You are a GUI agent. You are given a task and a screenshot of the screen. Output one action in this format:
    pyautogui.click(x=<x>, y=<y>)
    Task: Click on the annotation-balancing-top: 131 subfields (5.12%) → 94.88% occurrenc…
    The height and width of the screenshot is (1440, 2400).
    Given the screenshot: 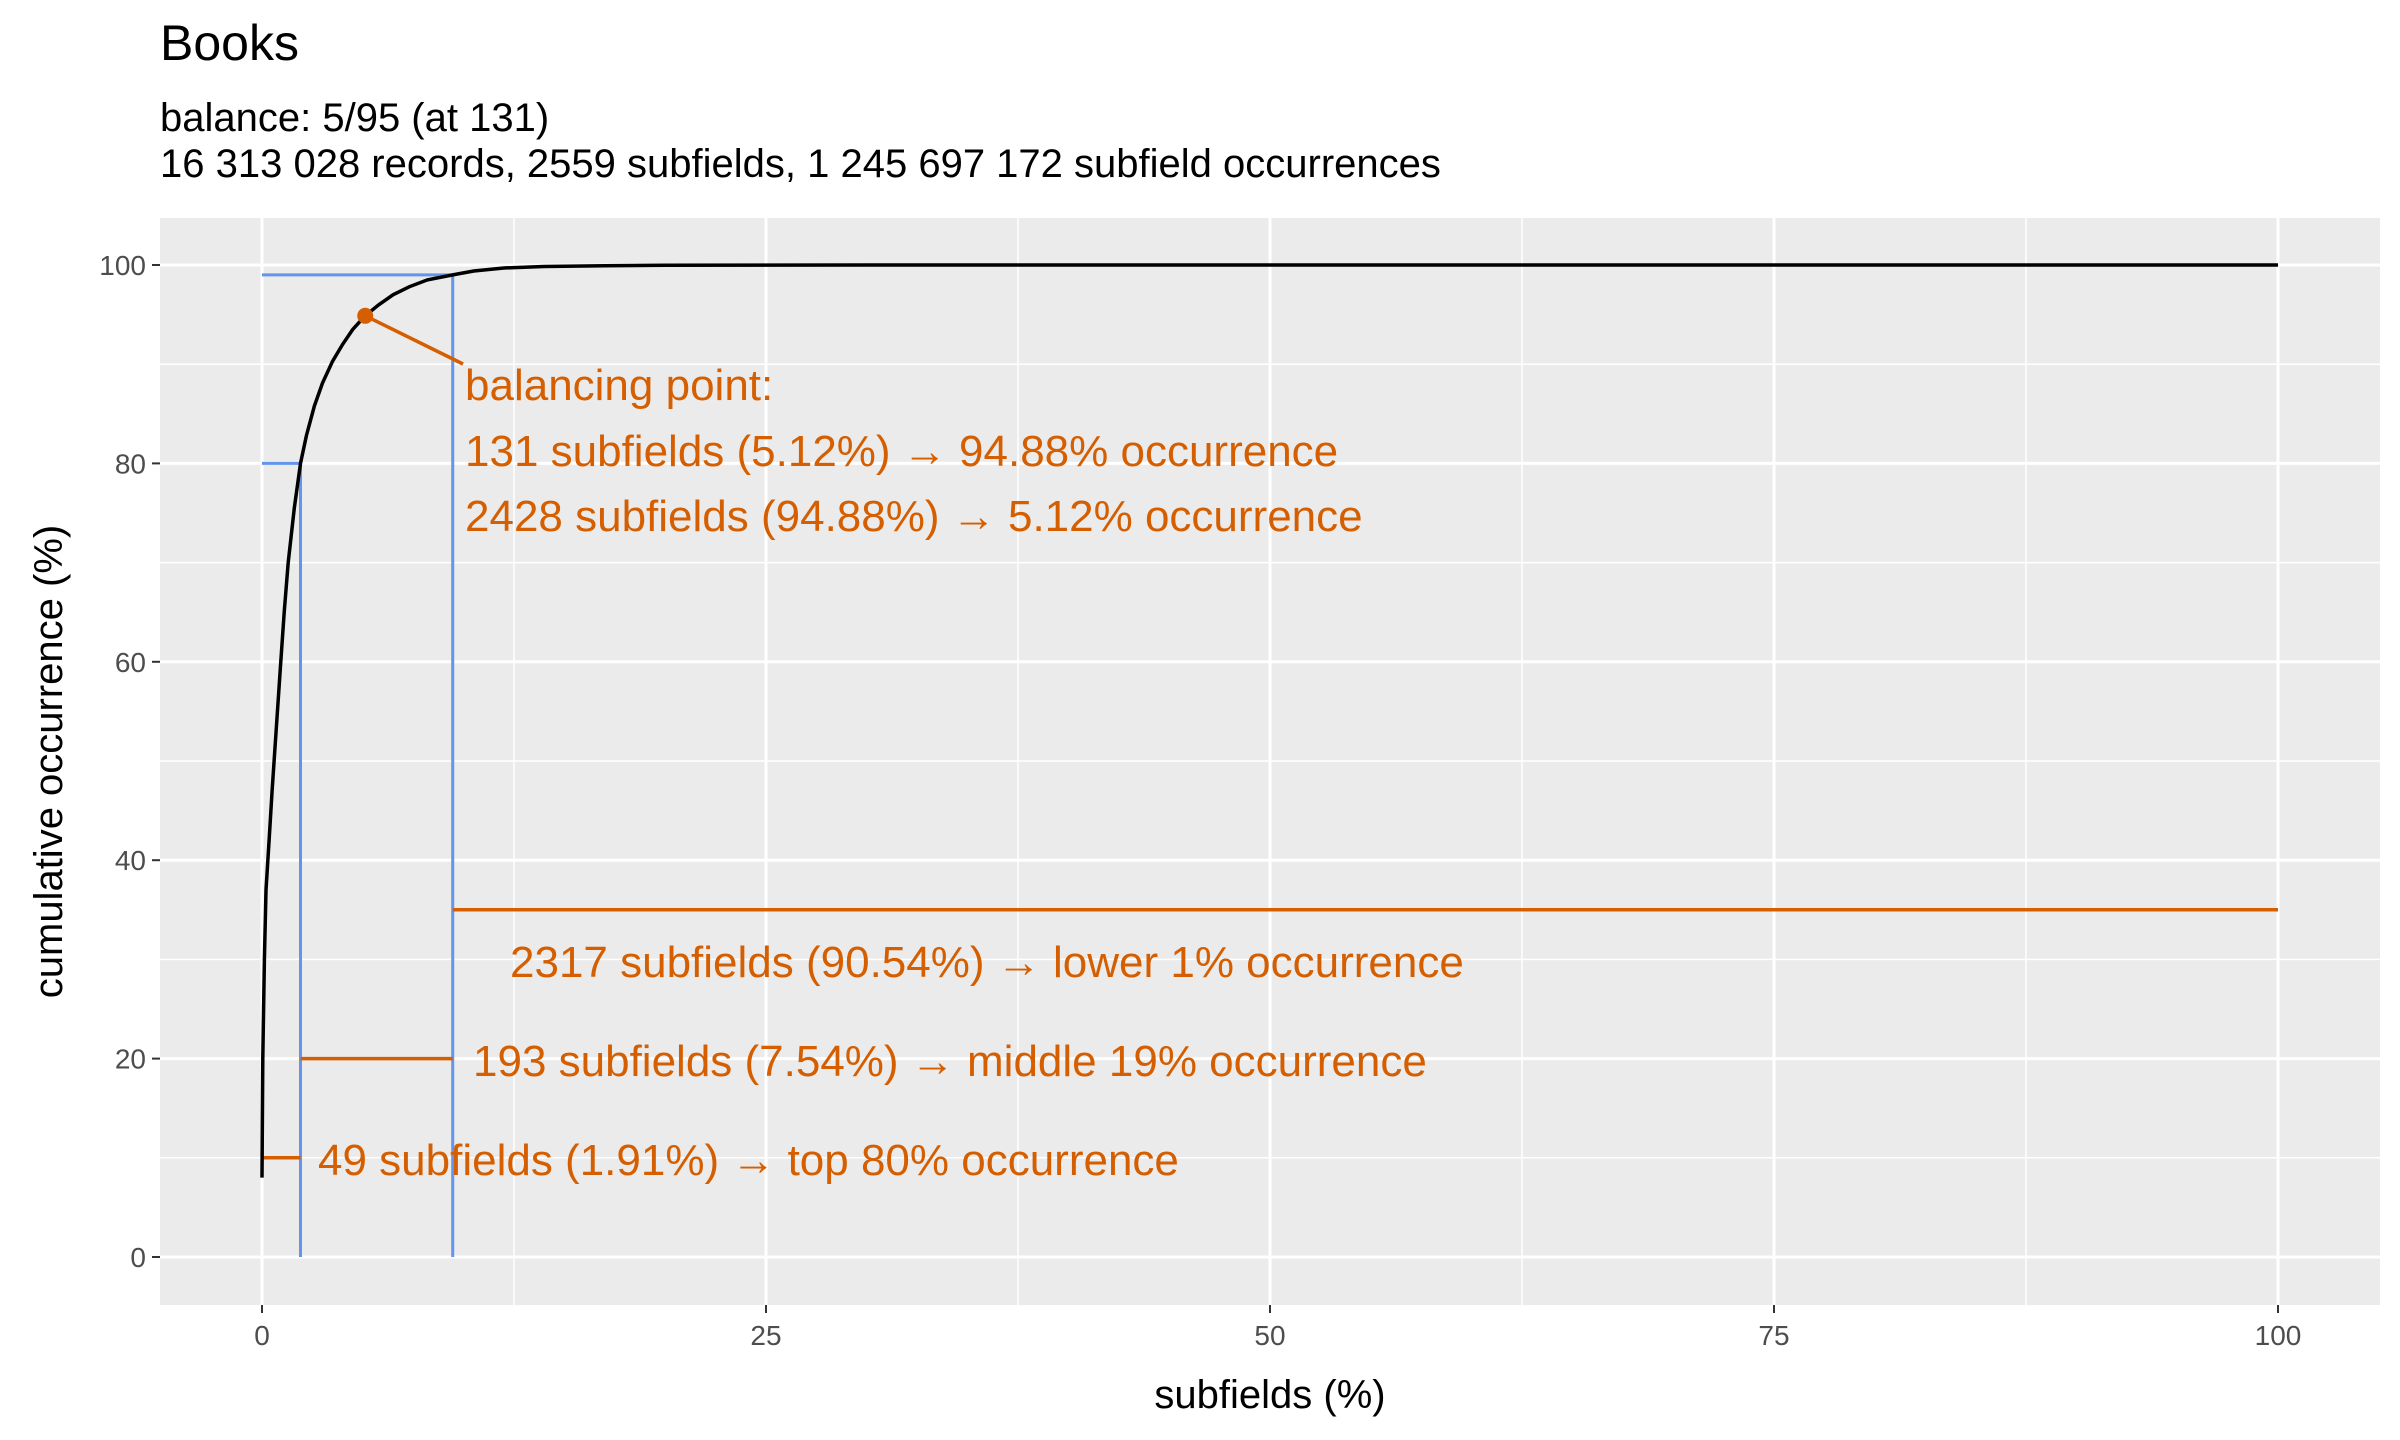 What is the action you would take?
    pyautogui.click(x=901, y=451)
    